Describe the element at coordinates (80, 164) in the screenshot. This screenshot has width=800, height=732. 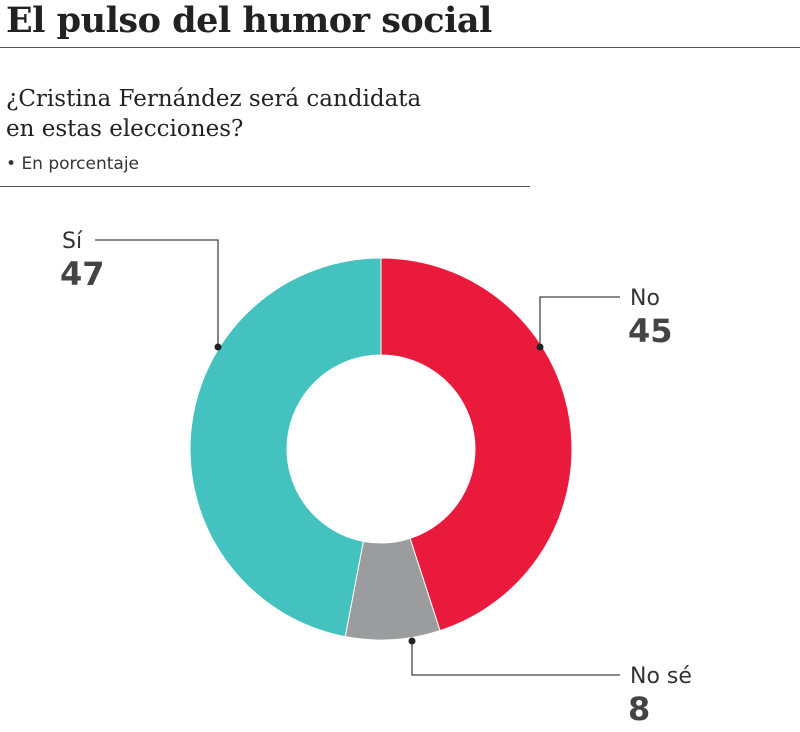
I see `note-text: En porcentaje` at that location.